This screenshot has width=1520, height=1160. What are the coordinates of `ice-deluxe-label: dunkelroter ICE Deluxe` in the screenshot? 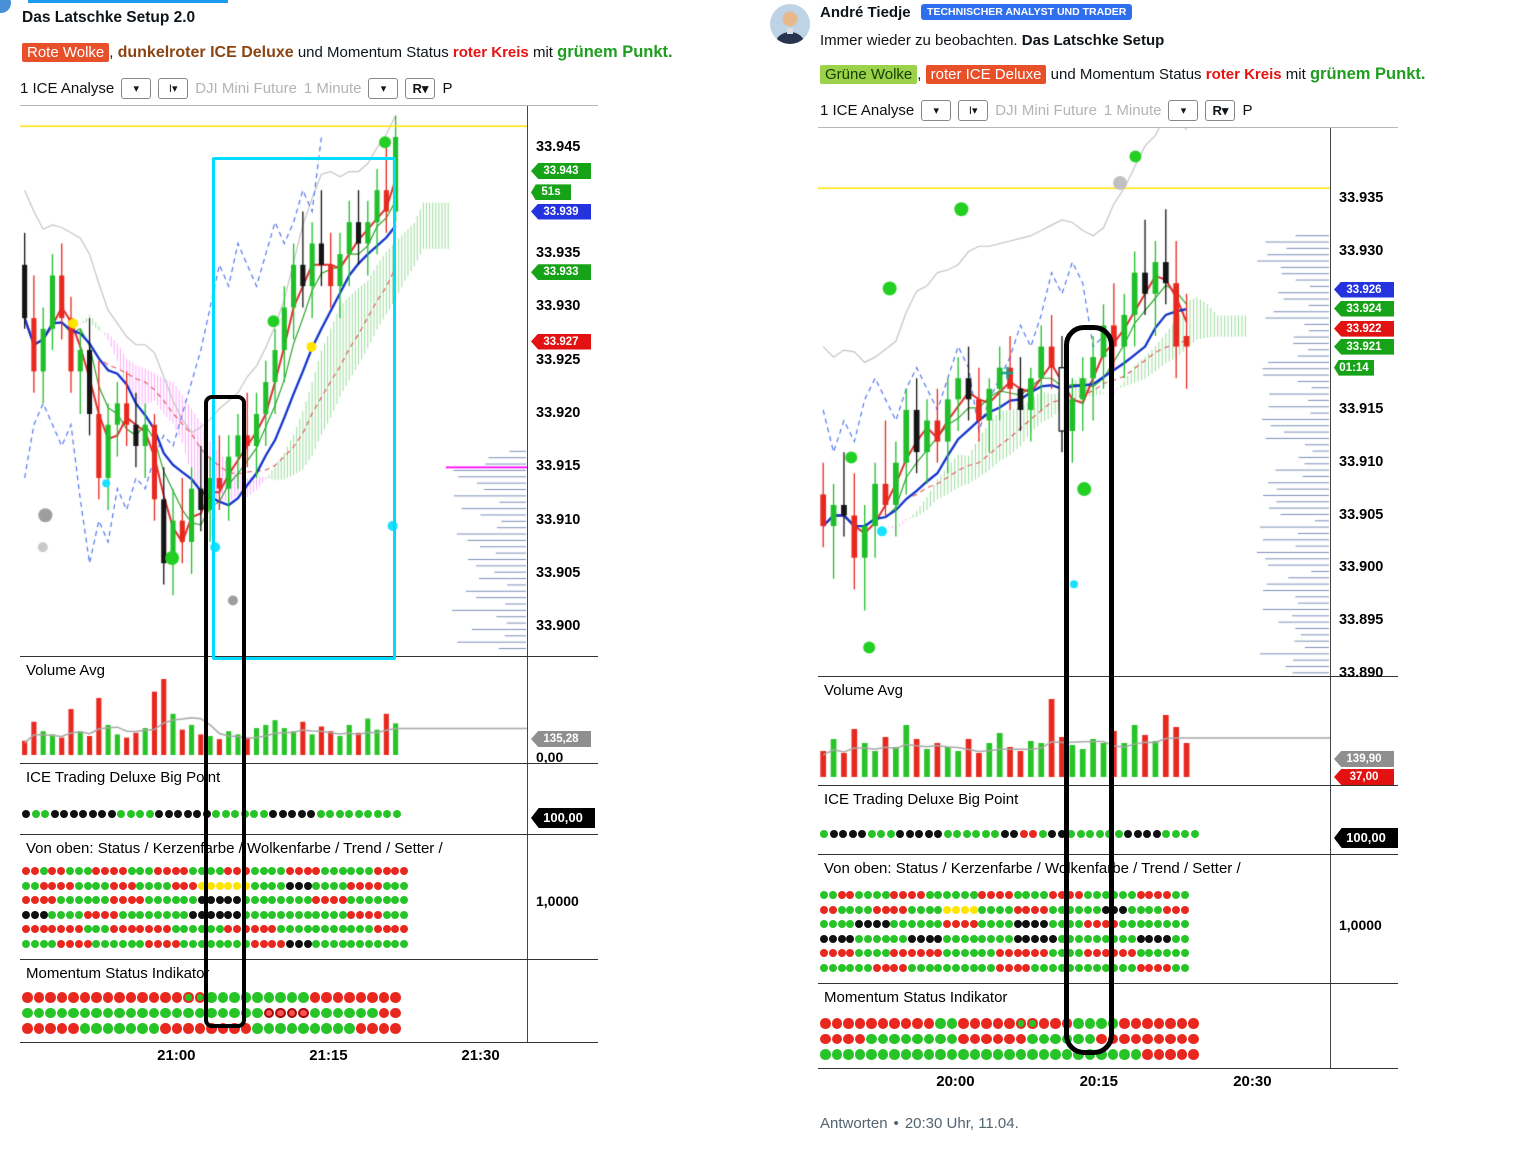 It's located at (205, 52).